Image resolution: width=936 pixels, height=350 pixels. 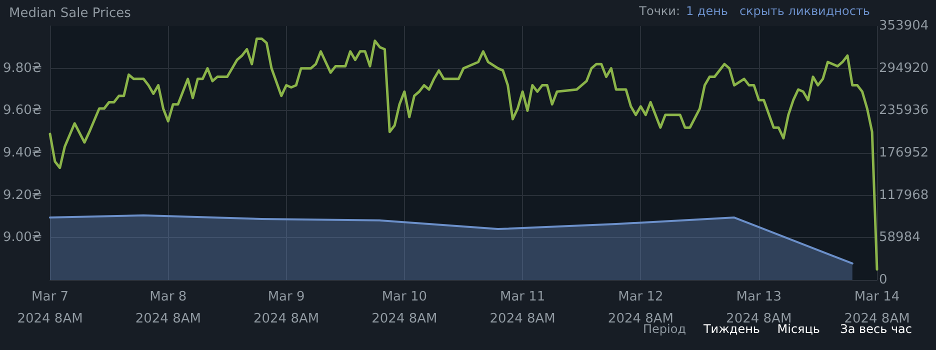 I want to click on x-tick-label: Mar 7 2024 8AM, so click(x=50, y=308).